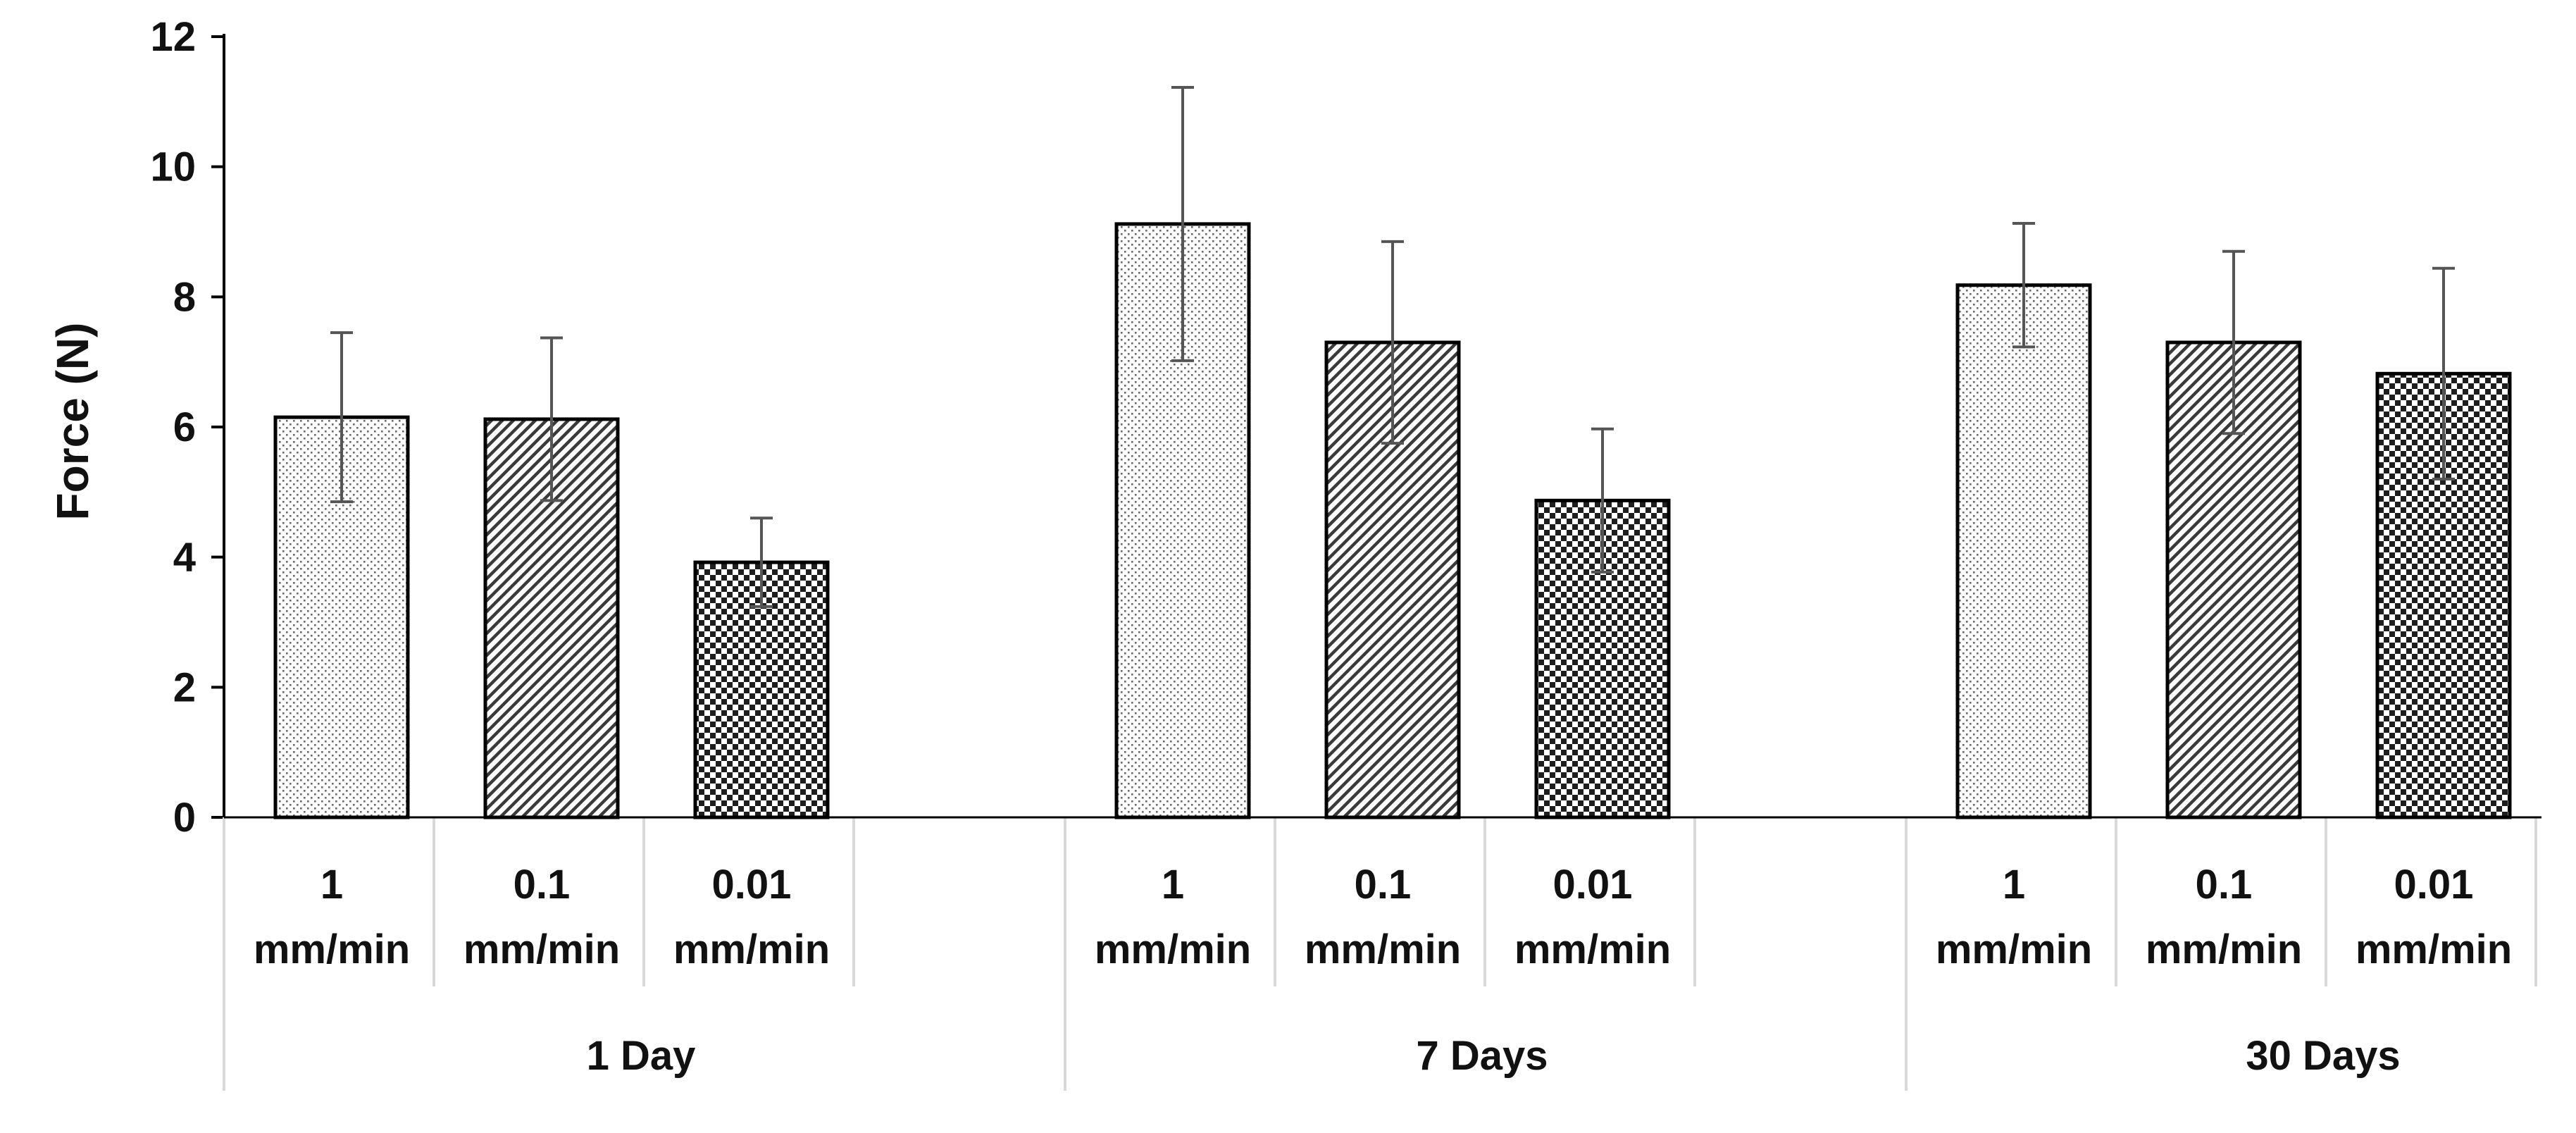 The image size is (2576, 1133). I want to click on y-axis-title: Force (N), so click(72, 422).